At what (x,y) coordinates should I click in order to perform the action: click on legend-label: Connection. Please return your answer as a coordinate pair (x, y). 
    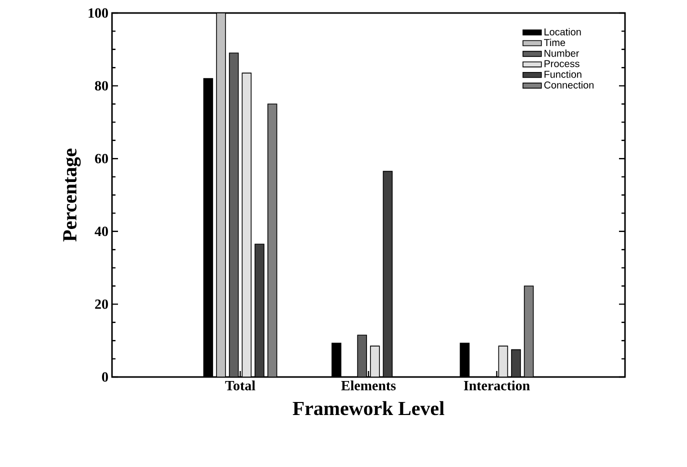
    Looking at the image, I should click on (569, 85).